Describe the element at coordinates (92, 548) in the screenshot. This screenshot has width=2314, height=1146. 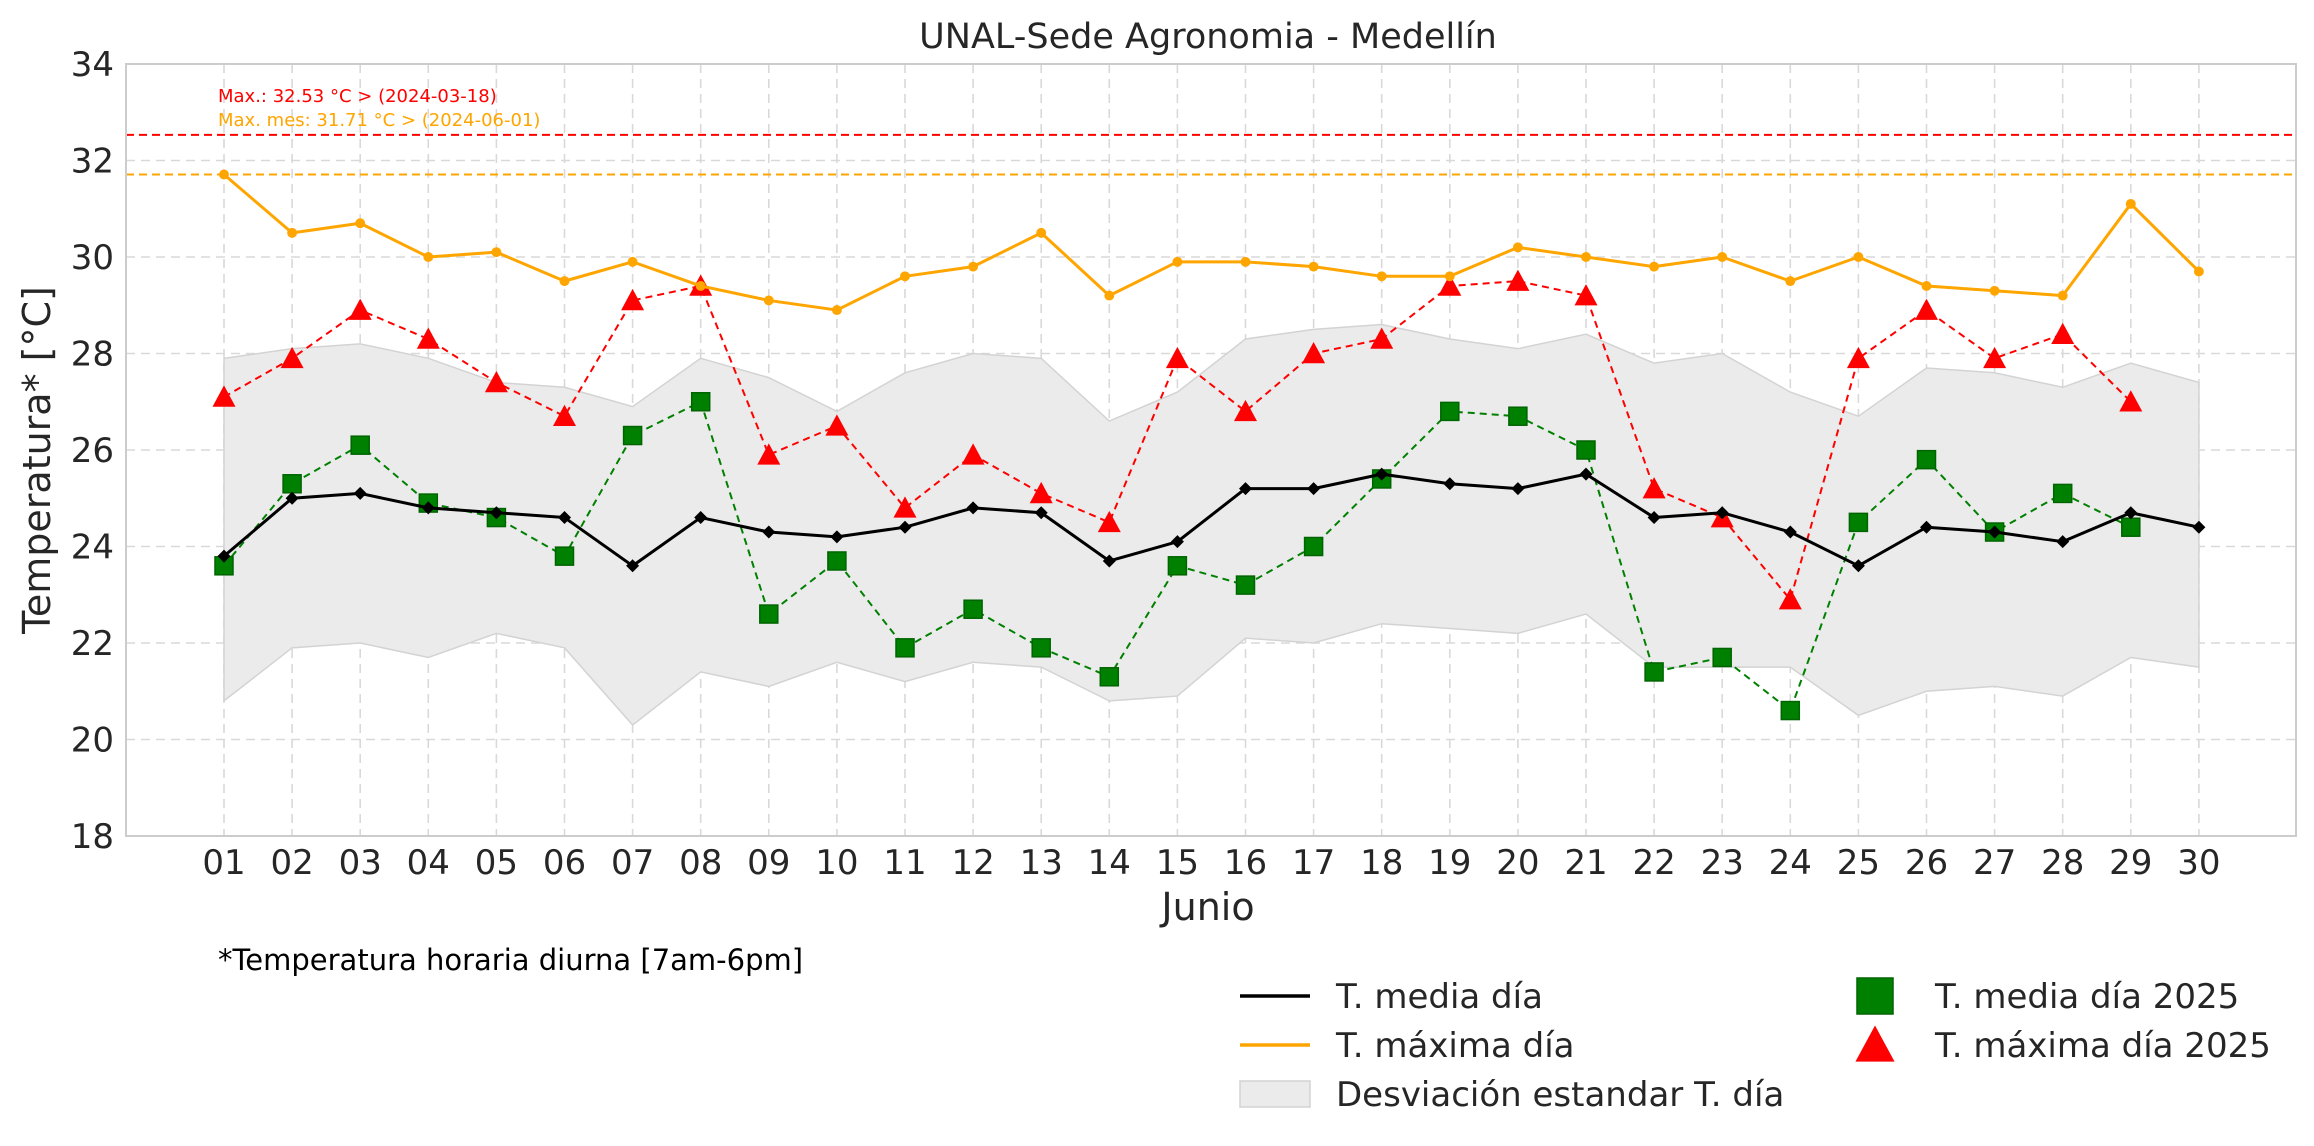
I see `y-tick-label: 24` at that location.